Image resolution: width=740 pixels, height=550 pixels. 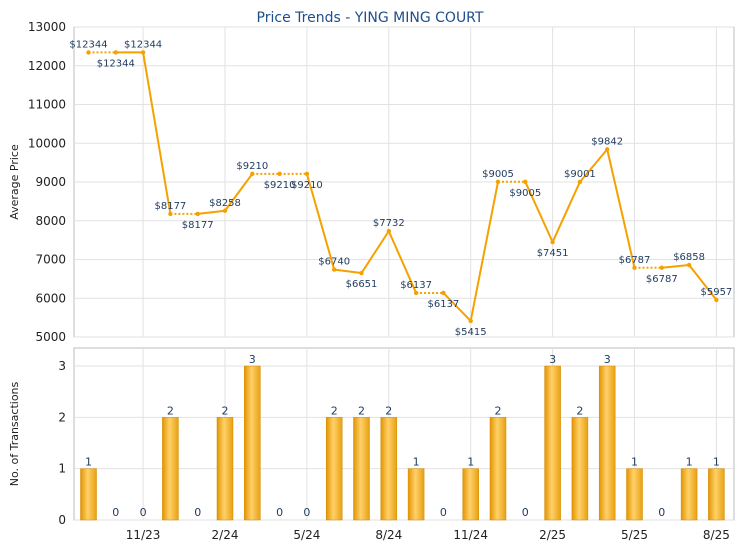 I want to click on x-axis-tick-labels: 11/23 2/24 5/24 8/24 11/24 2/25 5/25 8/25, so click(x=428, y=535).